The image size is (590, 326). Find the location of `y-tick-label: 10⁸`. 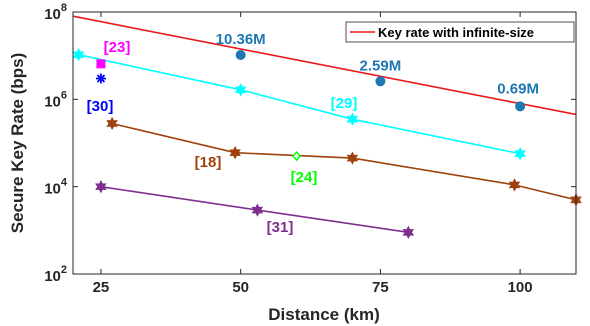

y-tick-label: 10⁸ is located at coordinates (55, 12).